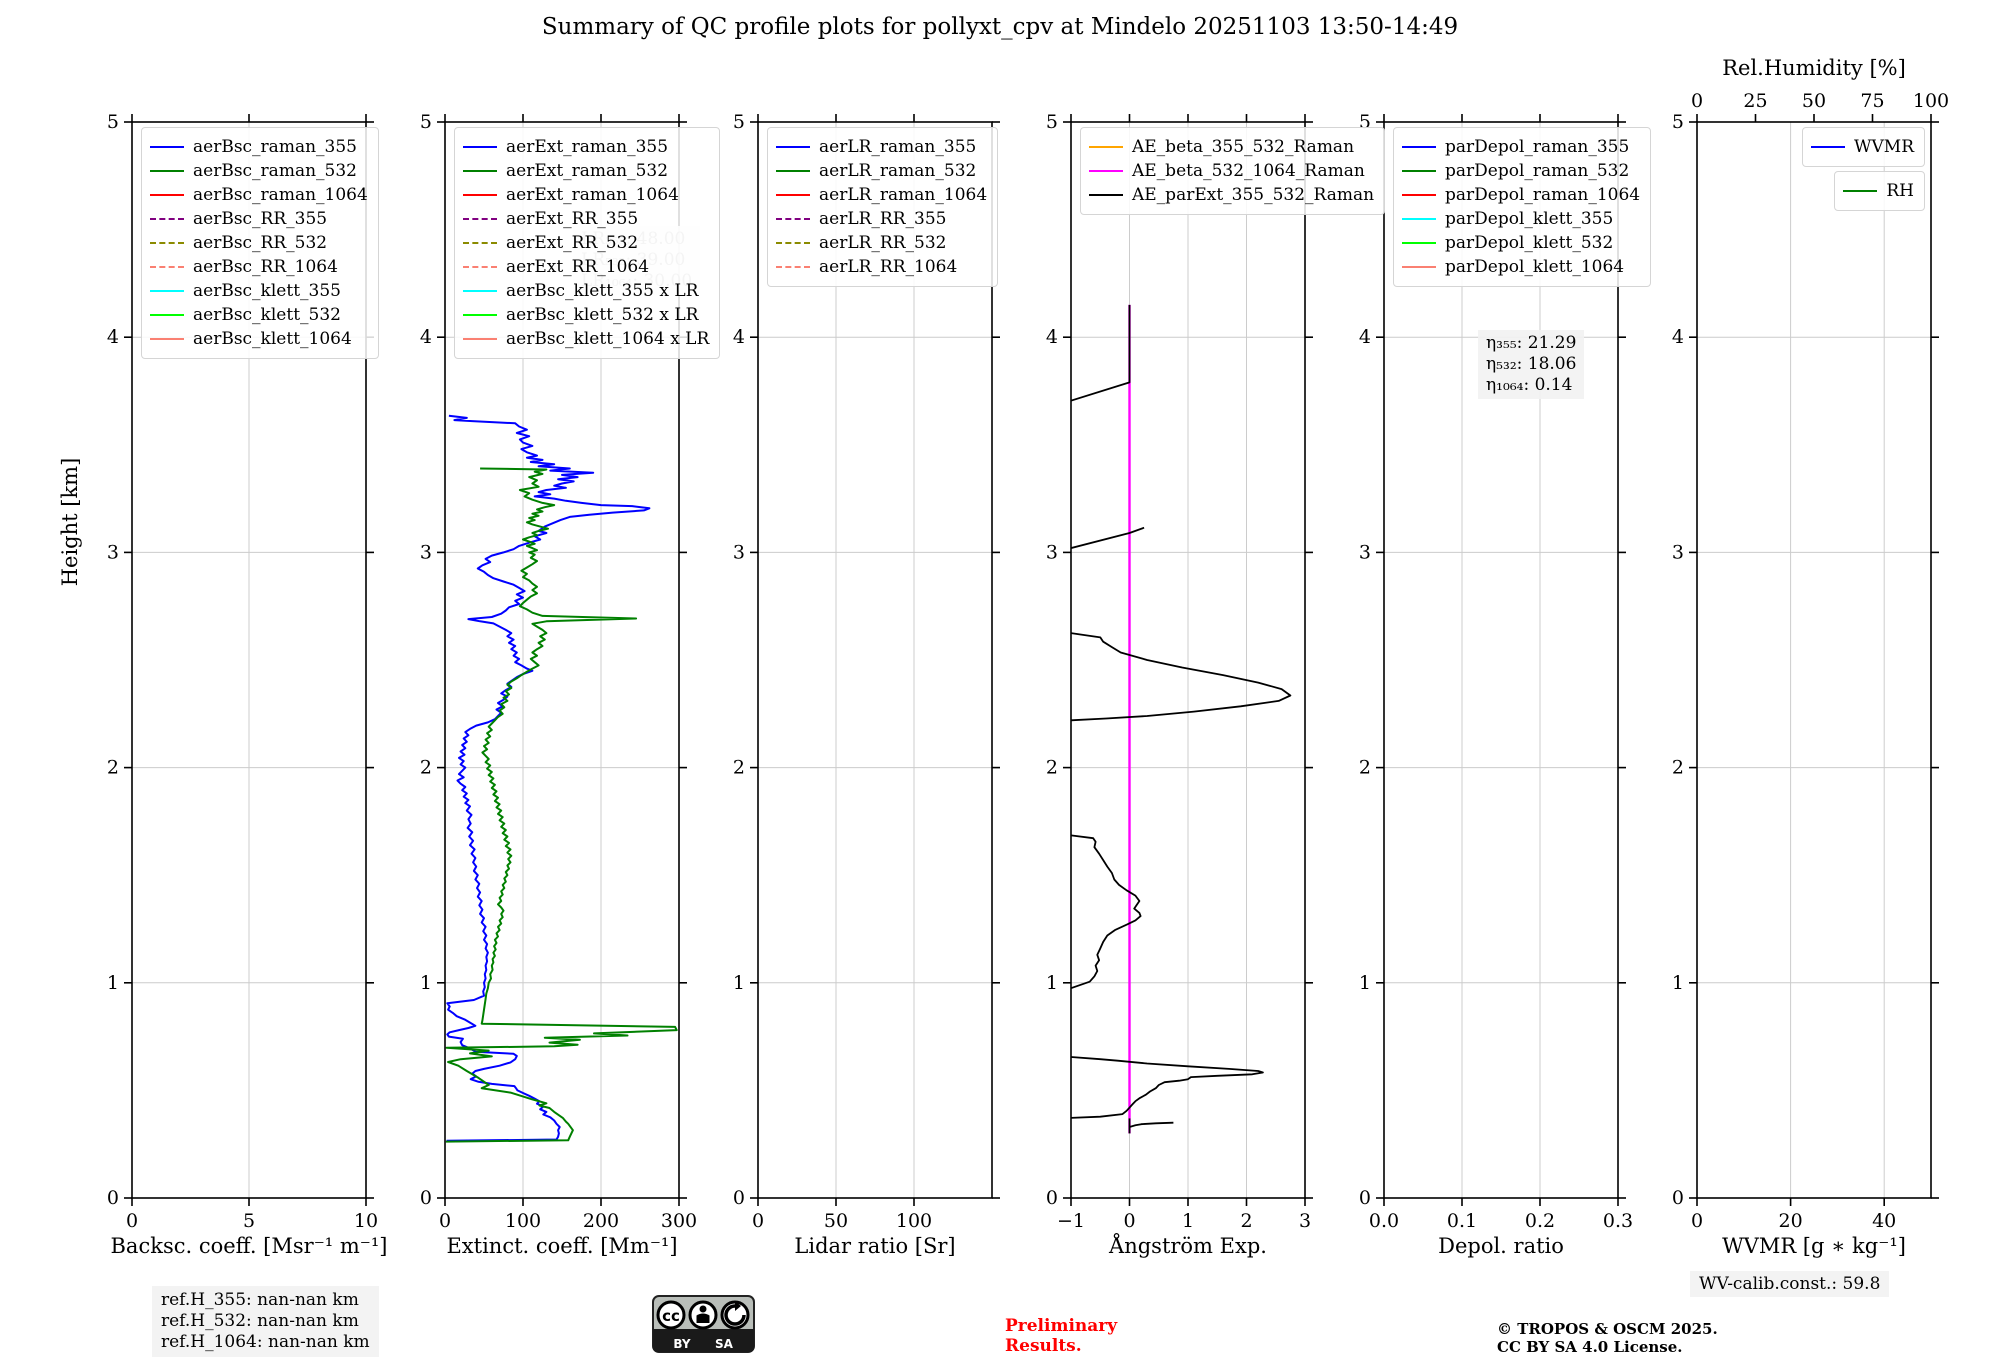 Image resolution: width=2000 pixels, height=1360 pixels. Describe the element at coordinates (280, 195) in the screenshot. I see `legend-label: aerBsc_raman_1064` at that location.